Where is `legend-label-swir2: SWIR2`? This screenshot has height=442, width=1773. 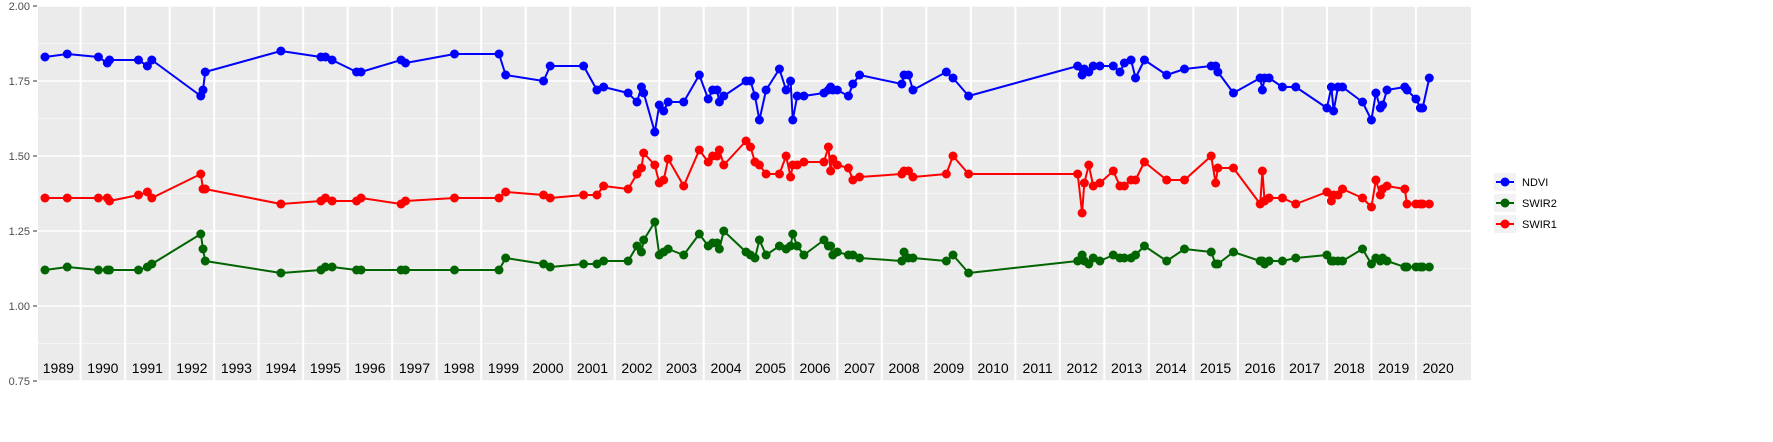 legend-label-swir2: SWIR2 is located at coordinates (1539, 204).